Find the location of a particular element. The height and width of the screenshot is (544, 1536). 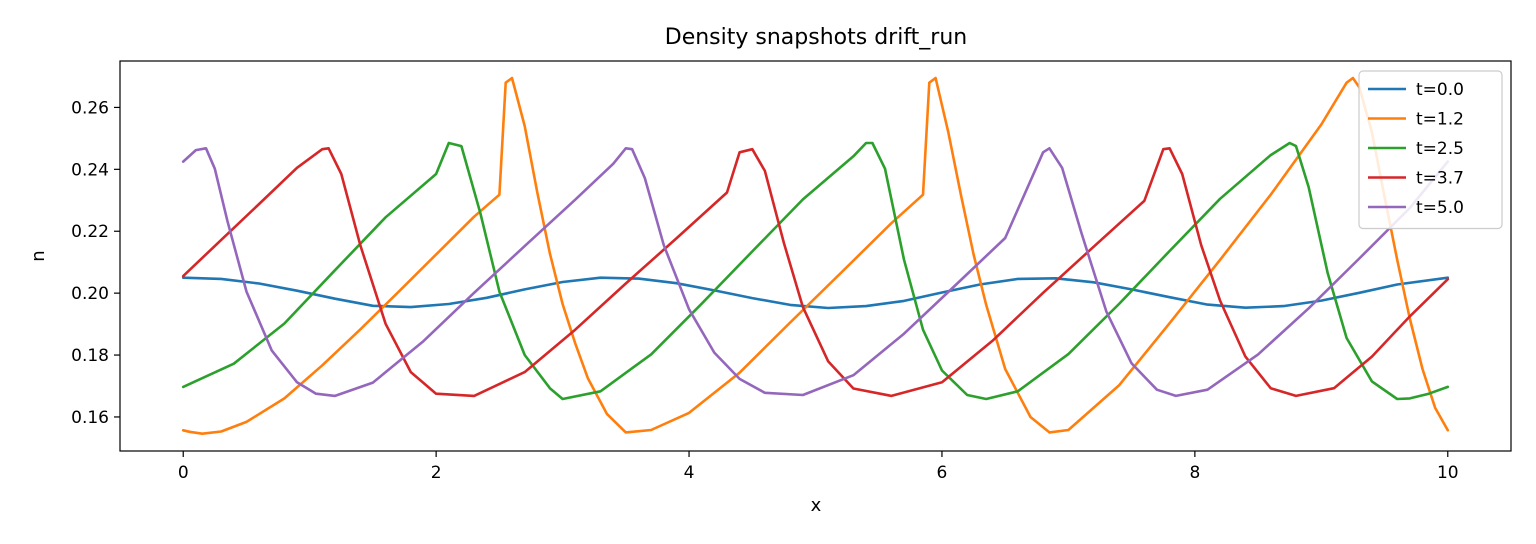

x-tick-label: 4 is located at coordinates (689, 473).